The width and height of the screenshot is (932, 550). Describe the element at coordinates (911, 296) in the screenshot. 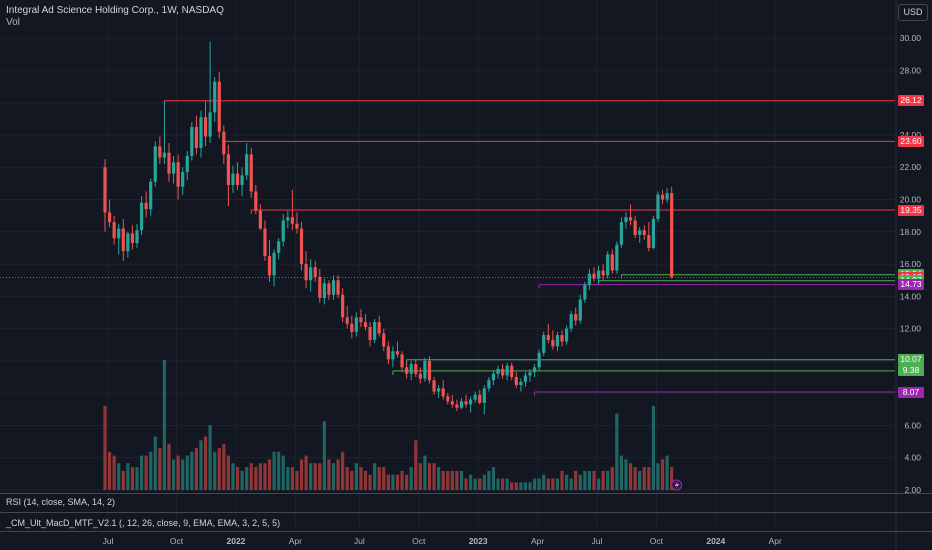

I see `y-tick-label: 14.00` at that location.